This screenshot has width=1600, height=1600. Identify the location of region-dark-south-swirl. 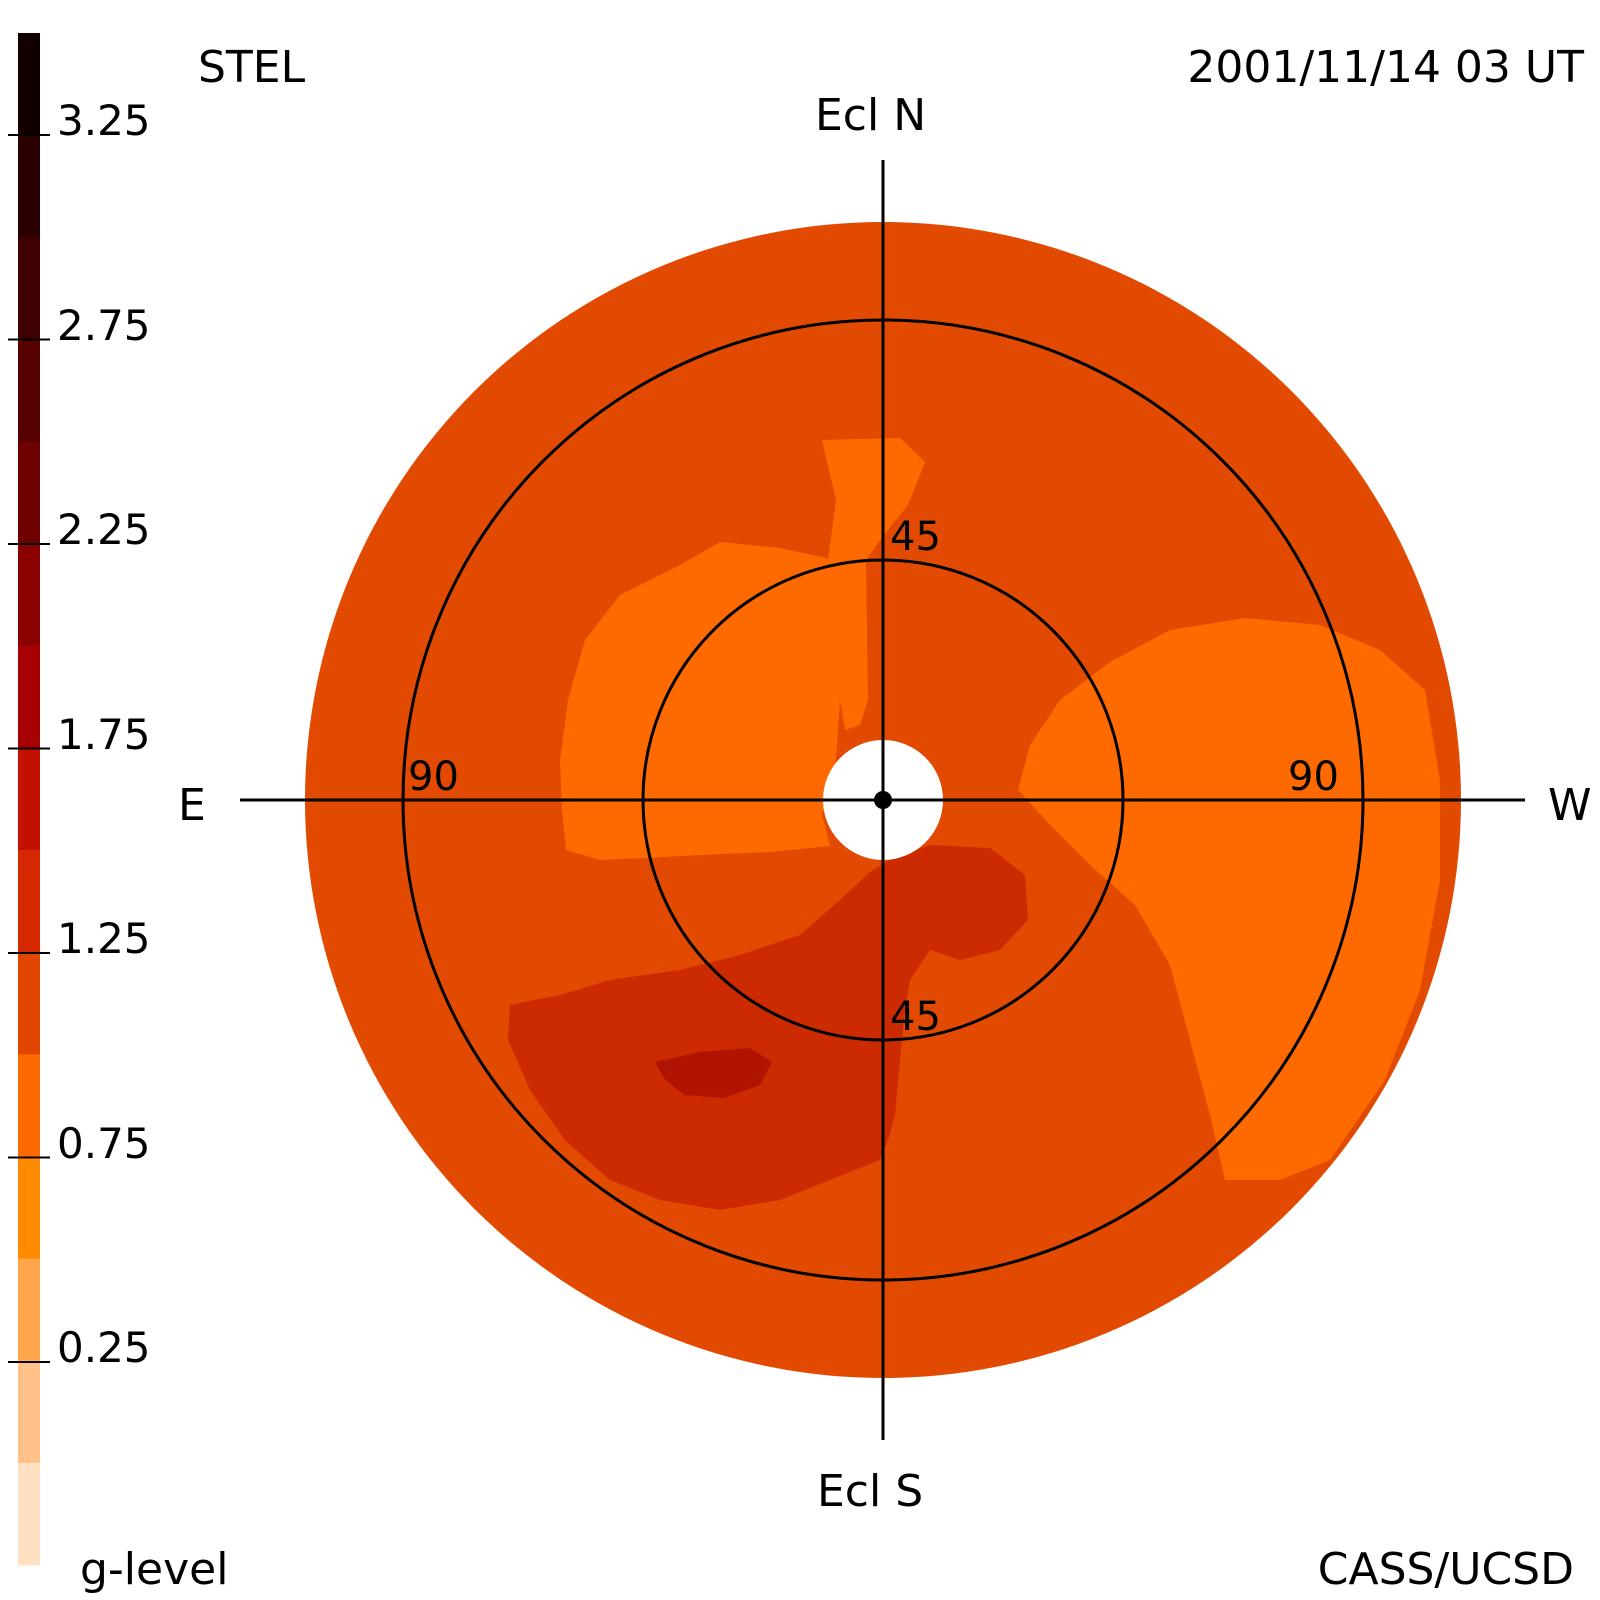
(768, 1027).